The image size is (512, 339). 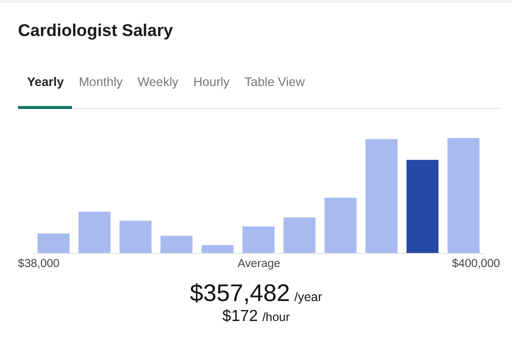 I want to click on text: $172 /hour, so click(x=256, y=316).